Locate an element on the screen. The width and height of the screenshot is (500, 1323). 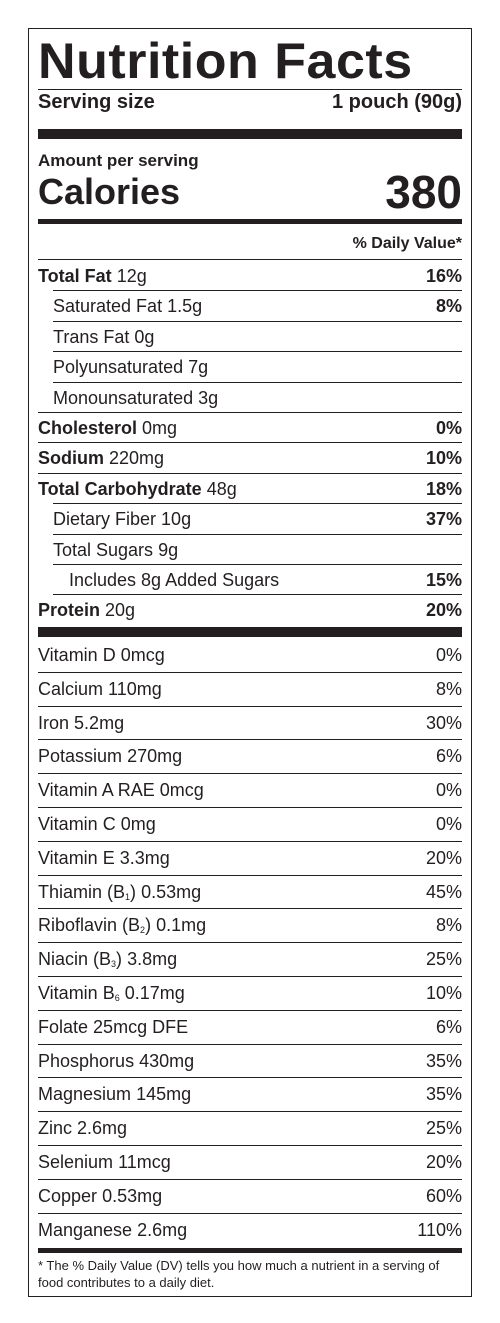
nutrient-name: Polyunsaturated is located at coordinates (118, 367).